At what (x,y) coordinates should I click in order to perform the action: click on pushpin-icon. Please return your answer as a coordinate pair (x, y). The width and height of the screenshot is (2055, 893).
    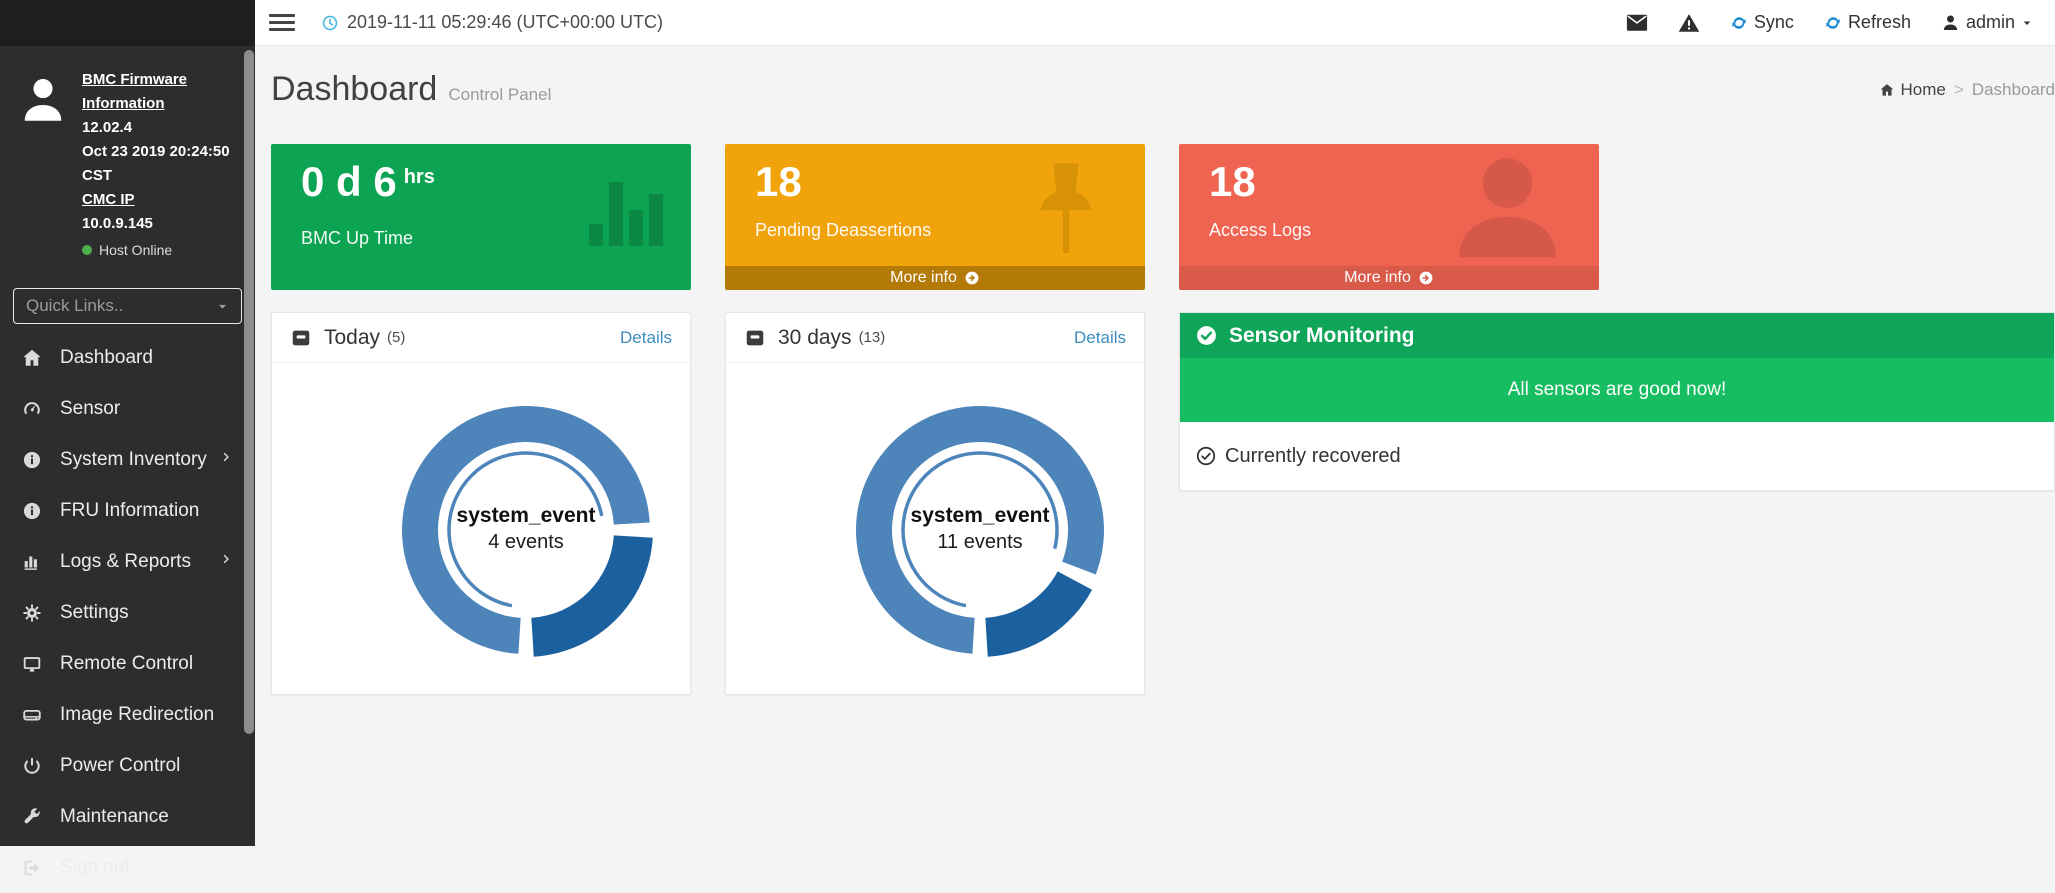
    Looking at the image, I should click on (1066, 220).